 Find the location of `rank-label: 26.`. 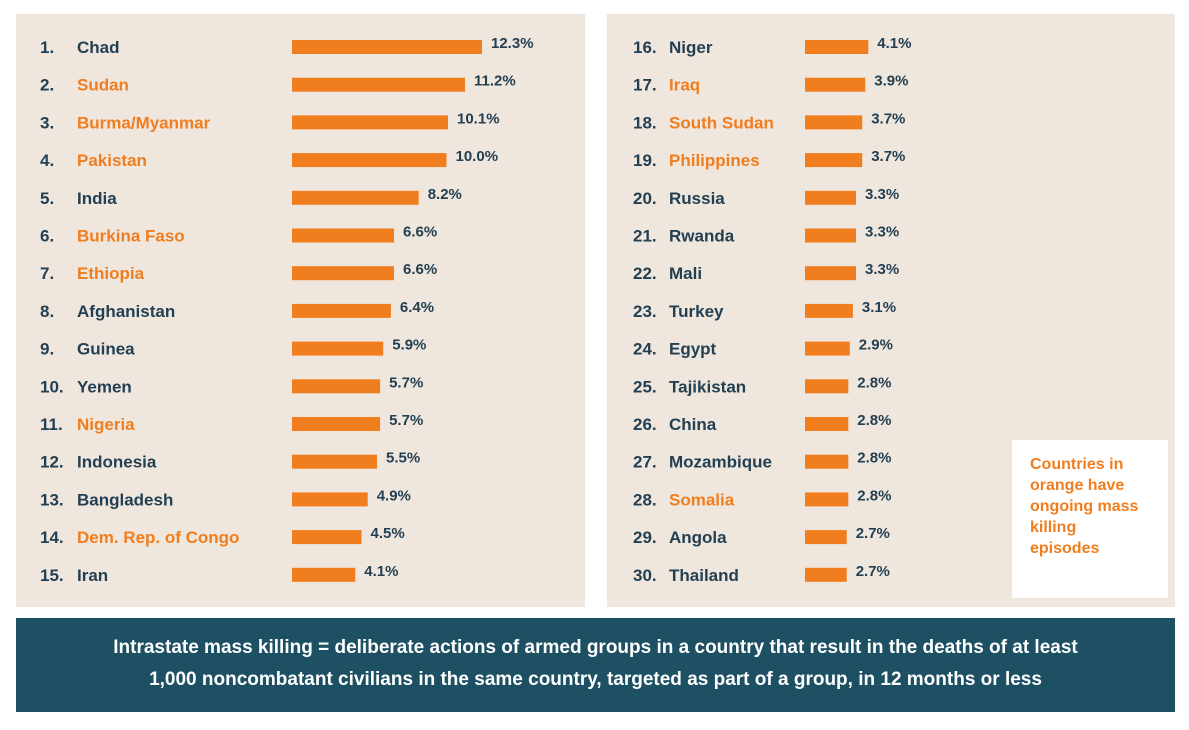

rank-label: 26. is located at coordinates (645, 424).